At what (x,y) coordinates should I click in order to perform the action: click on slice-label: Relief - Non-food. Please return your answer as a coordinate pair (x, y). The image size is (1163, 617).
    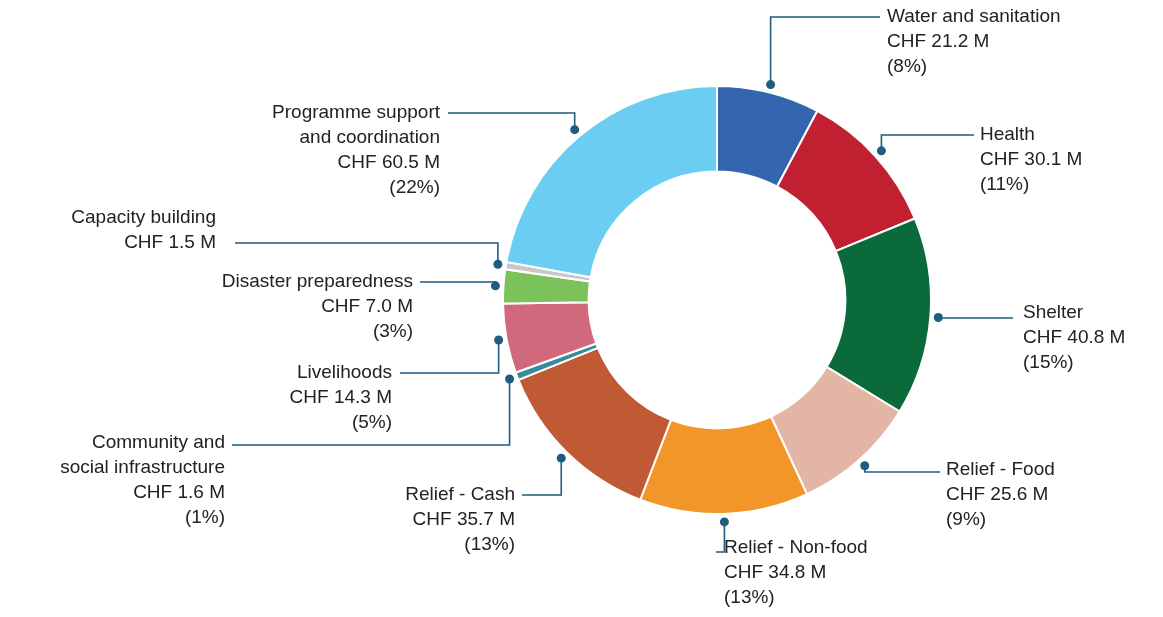
    Looking at the image, I should click on (796, 547).